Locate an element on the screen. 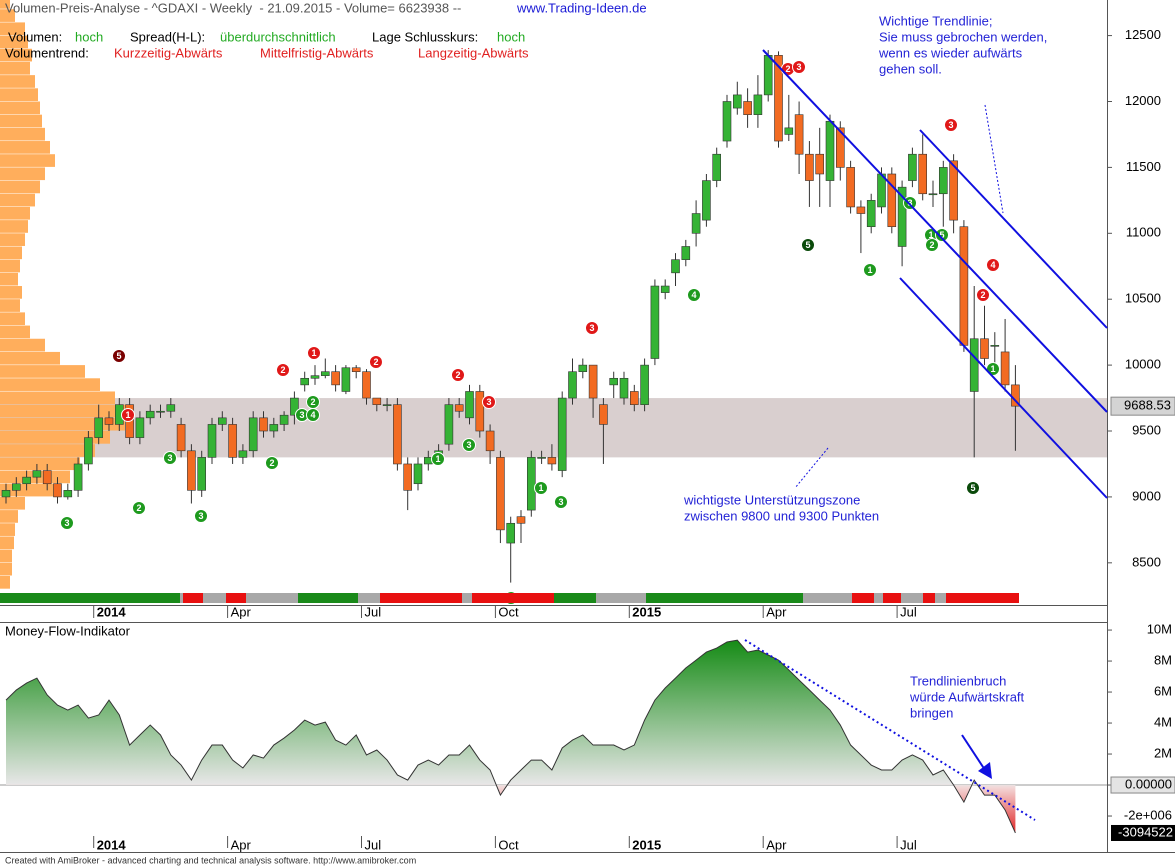 This screenshot has width=1175, height=868. x-tick-label: Oct is located at coordinates (508, 611).